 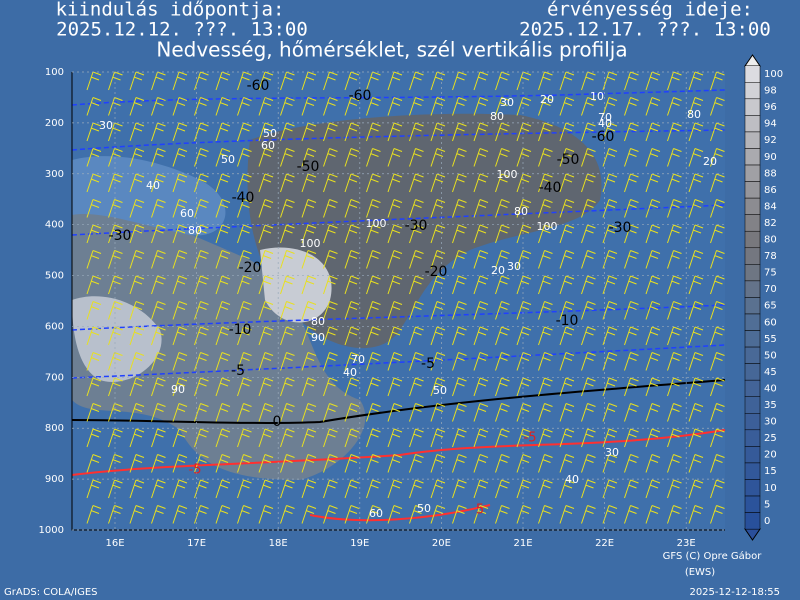 I want to click on contour-label: 80, so click(x=195, y=230).